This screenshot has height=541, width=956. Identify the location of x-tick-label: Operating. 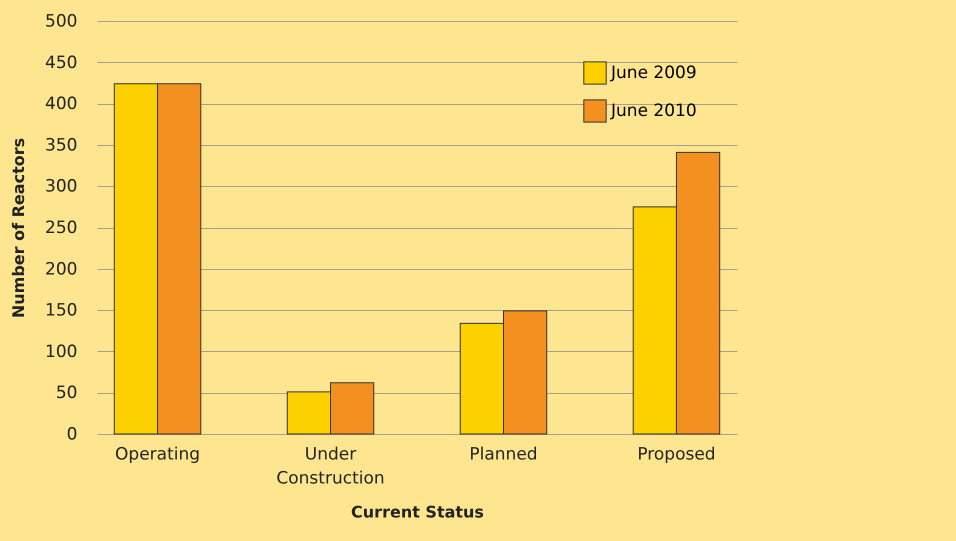
(157, 454).